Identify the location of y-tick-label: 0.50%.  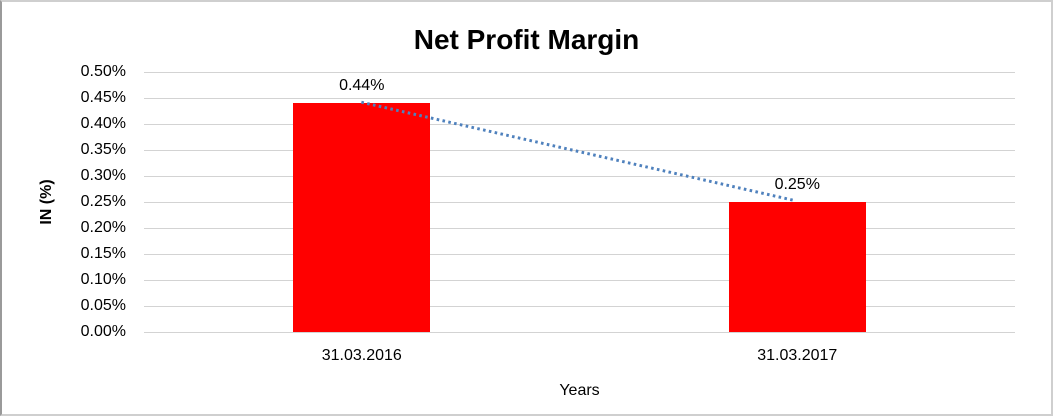
(103, 71).